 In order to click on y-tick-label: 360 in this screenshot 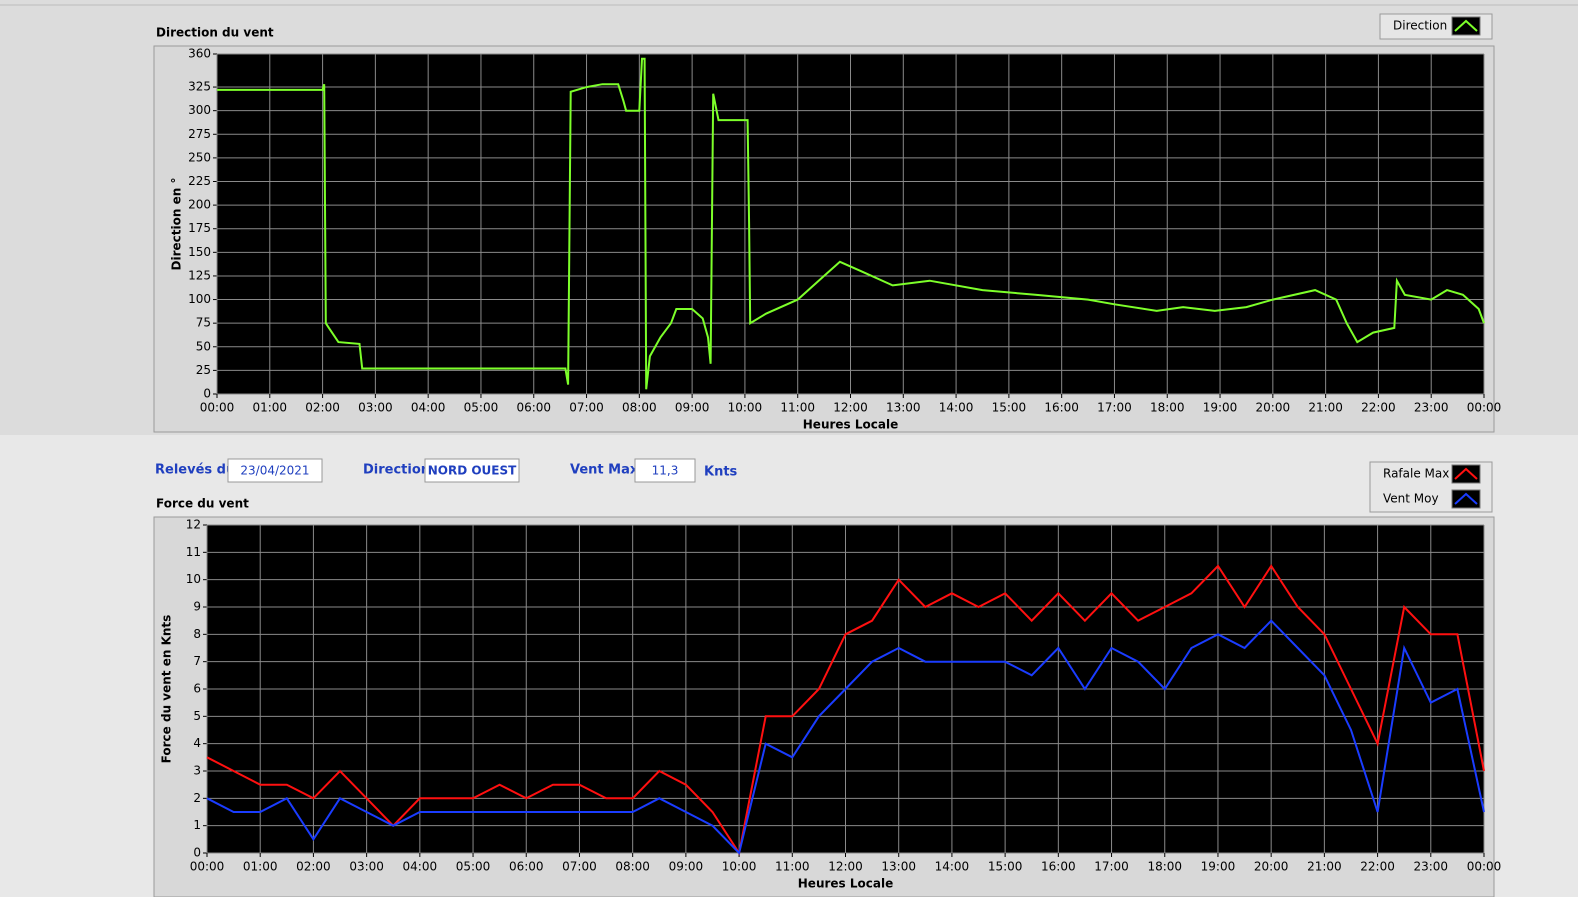, I will do `click(199, 54)`.